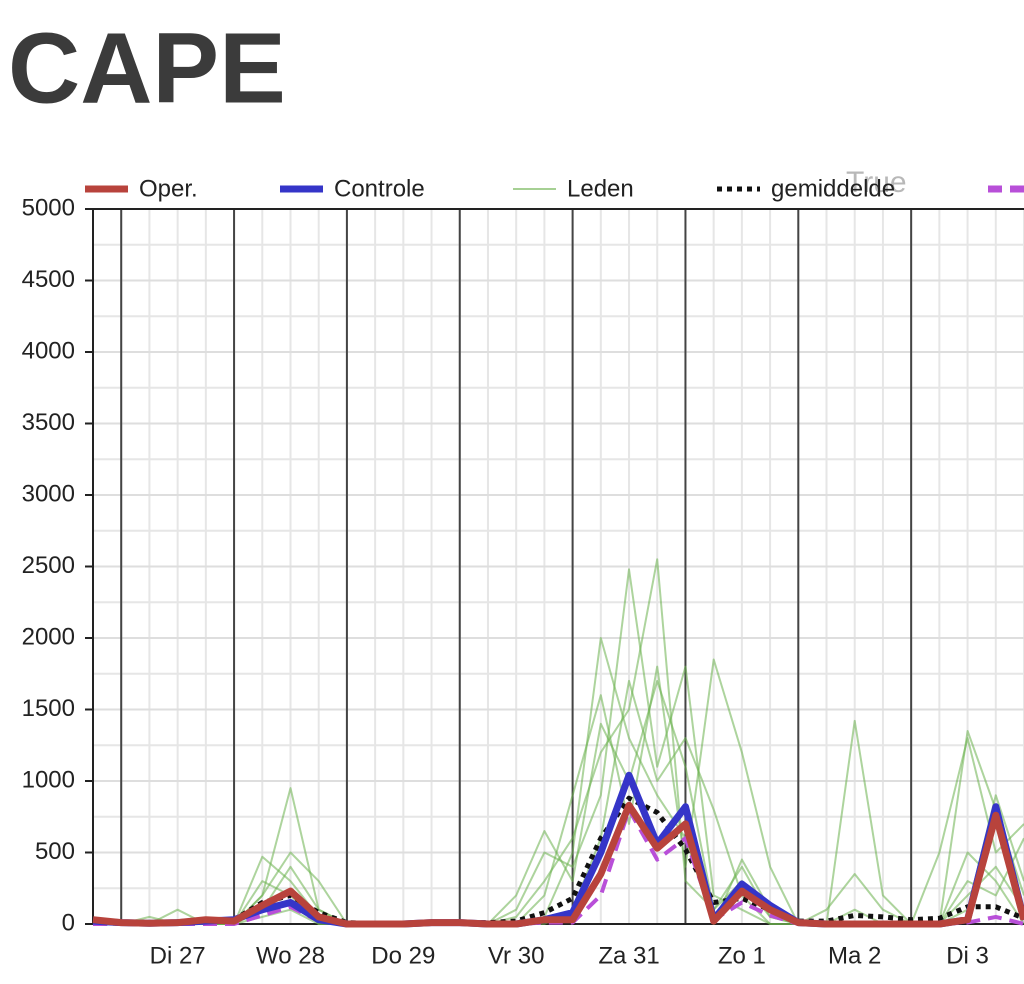  Describe the element at coordinates (48, 207) in the screenshot. I see `y-tick-label: 5000` at that location.